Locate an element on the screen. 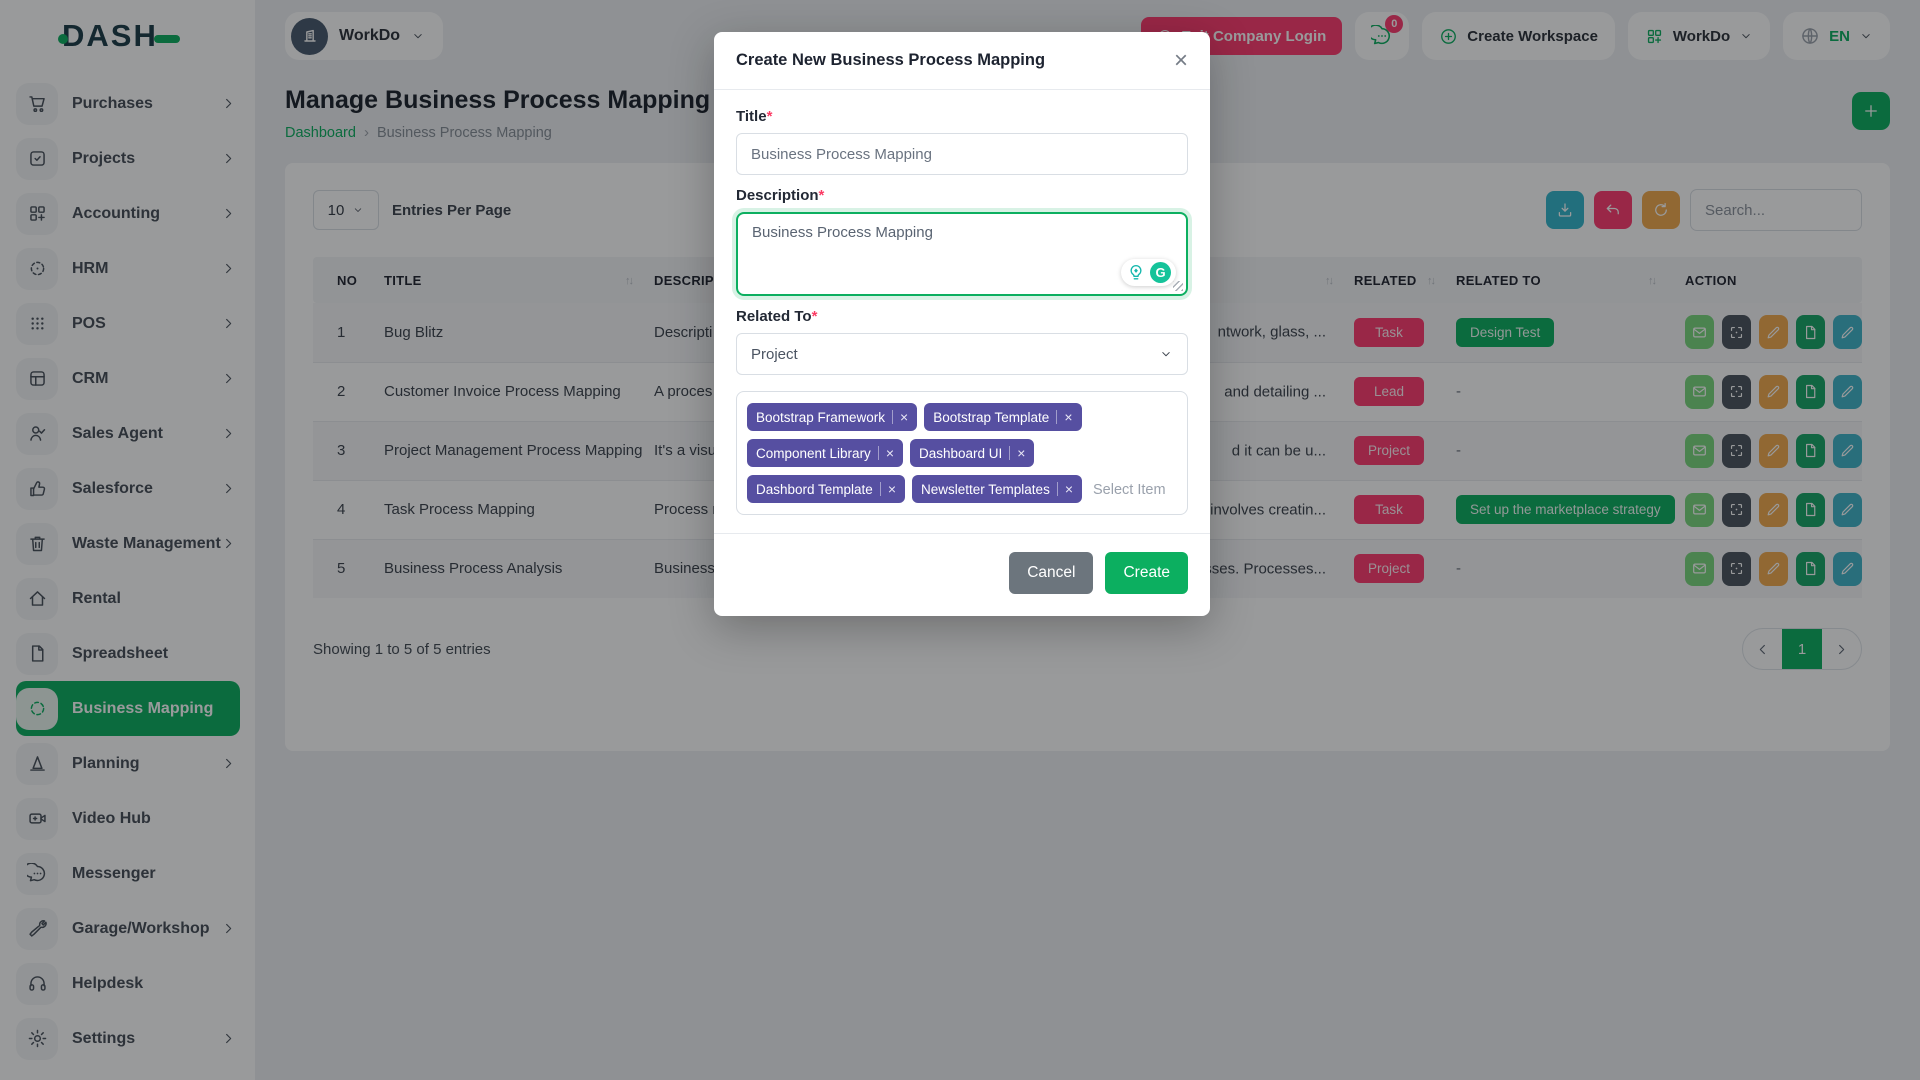 This screenshot has width=1920, height=1080. workspace-menu: WorkDo is located at coordinates (1699, 36).